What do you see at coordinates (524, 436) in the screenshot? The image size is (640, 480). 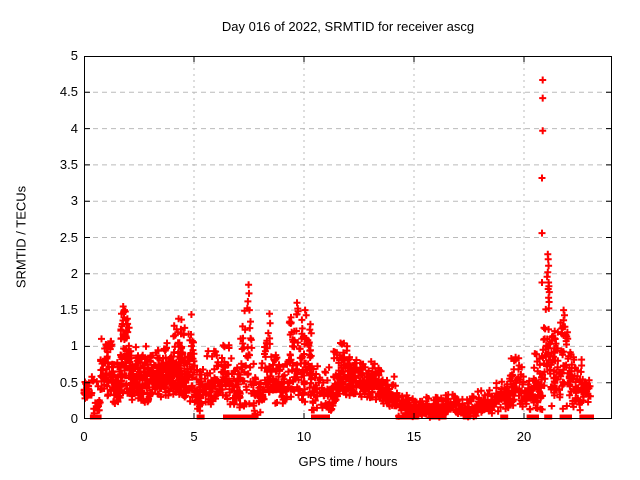 I see `x-tick-label: 20` at bounding box center [524, 436].